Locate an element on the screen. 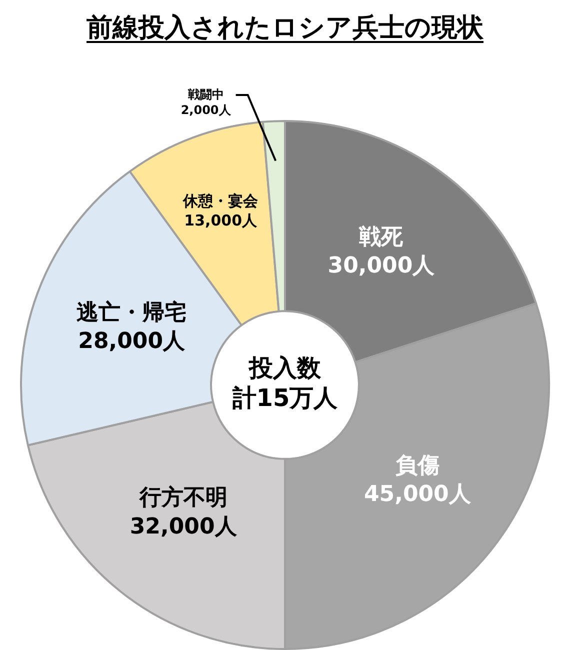 This screenshot has height=650, width=570. text: 計15万人 is located at coordinates (285, 398).